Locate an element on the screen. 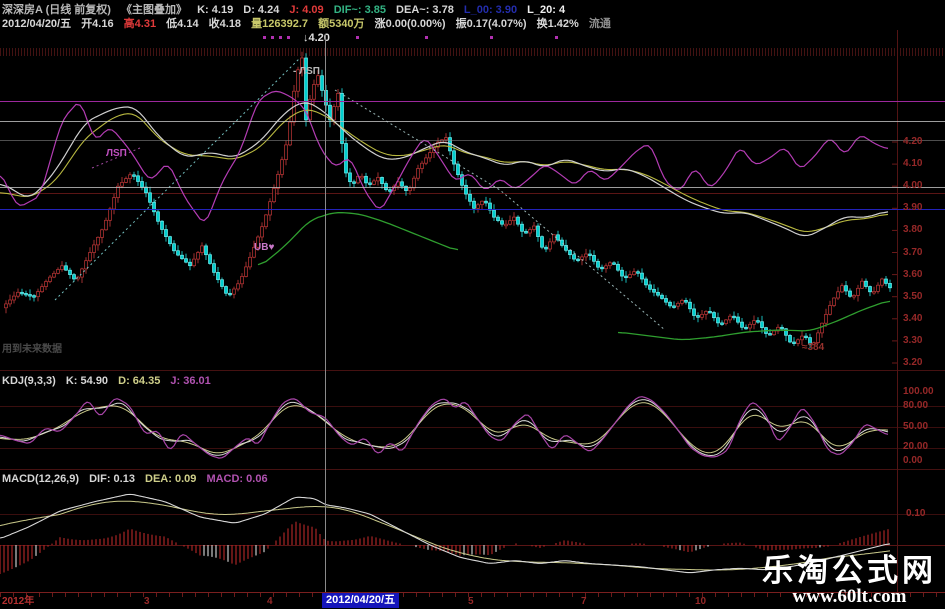 The width and height of the screenshot is (945, 609). volume-value: 量126392.7 is located at coordinates (280, 24).